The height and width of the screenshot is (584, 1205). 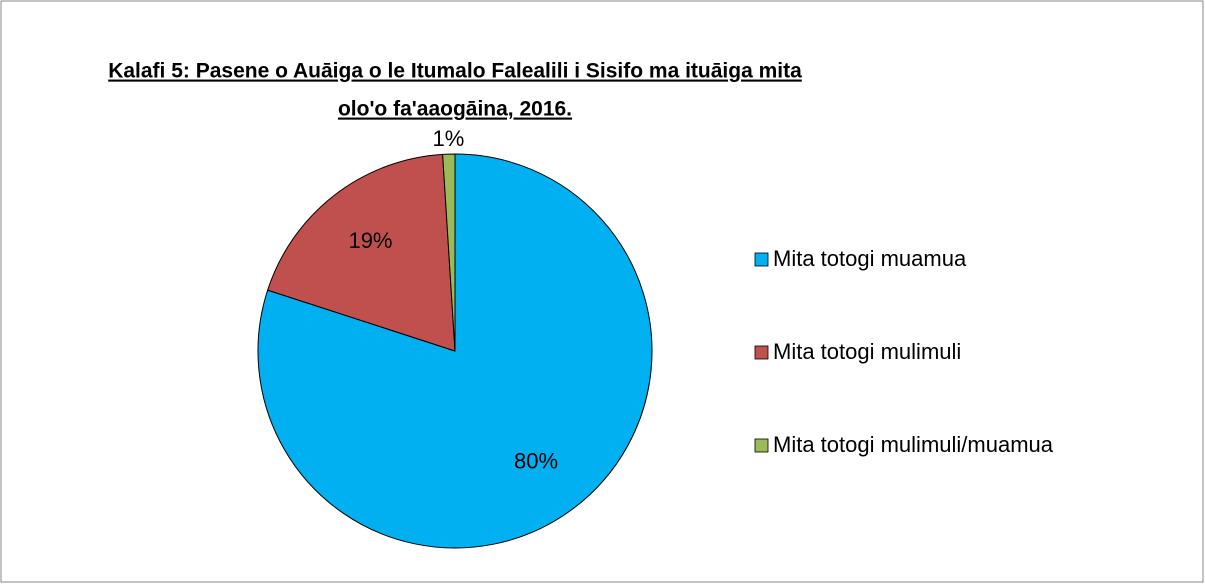 What do you see at coordinates (536, 460) in the screenshot?
I see `data-label: 80%` at bounding box center [536, 460].